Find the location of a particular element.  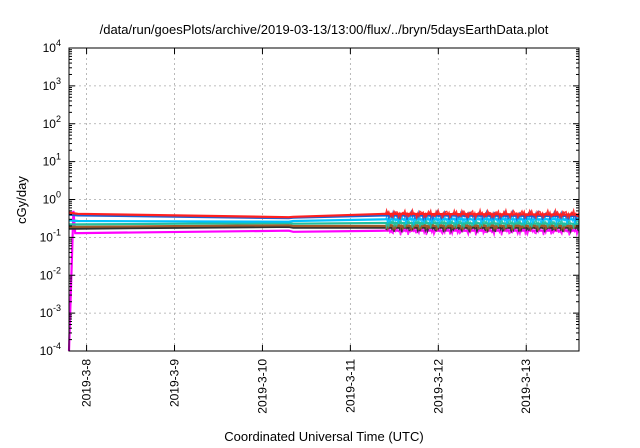

y-tick-label: 10⁰ is located at coordinates (52, 198).